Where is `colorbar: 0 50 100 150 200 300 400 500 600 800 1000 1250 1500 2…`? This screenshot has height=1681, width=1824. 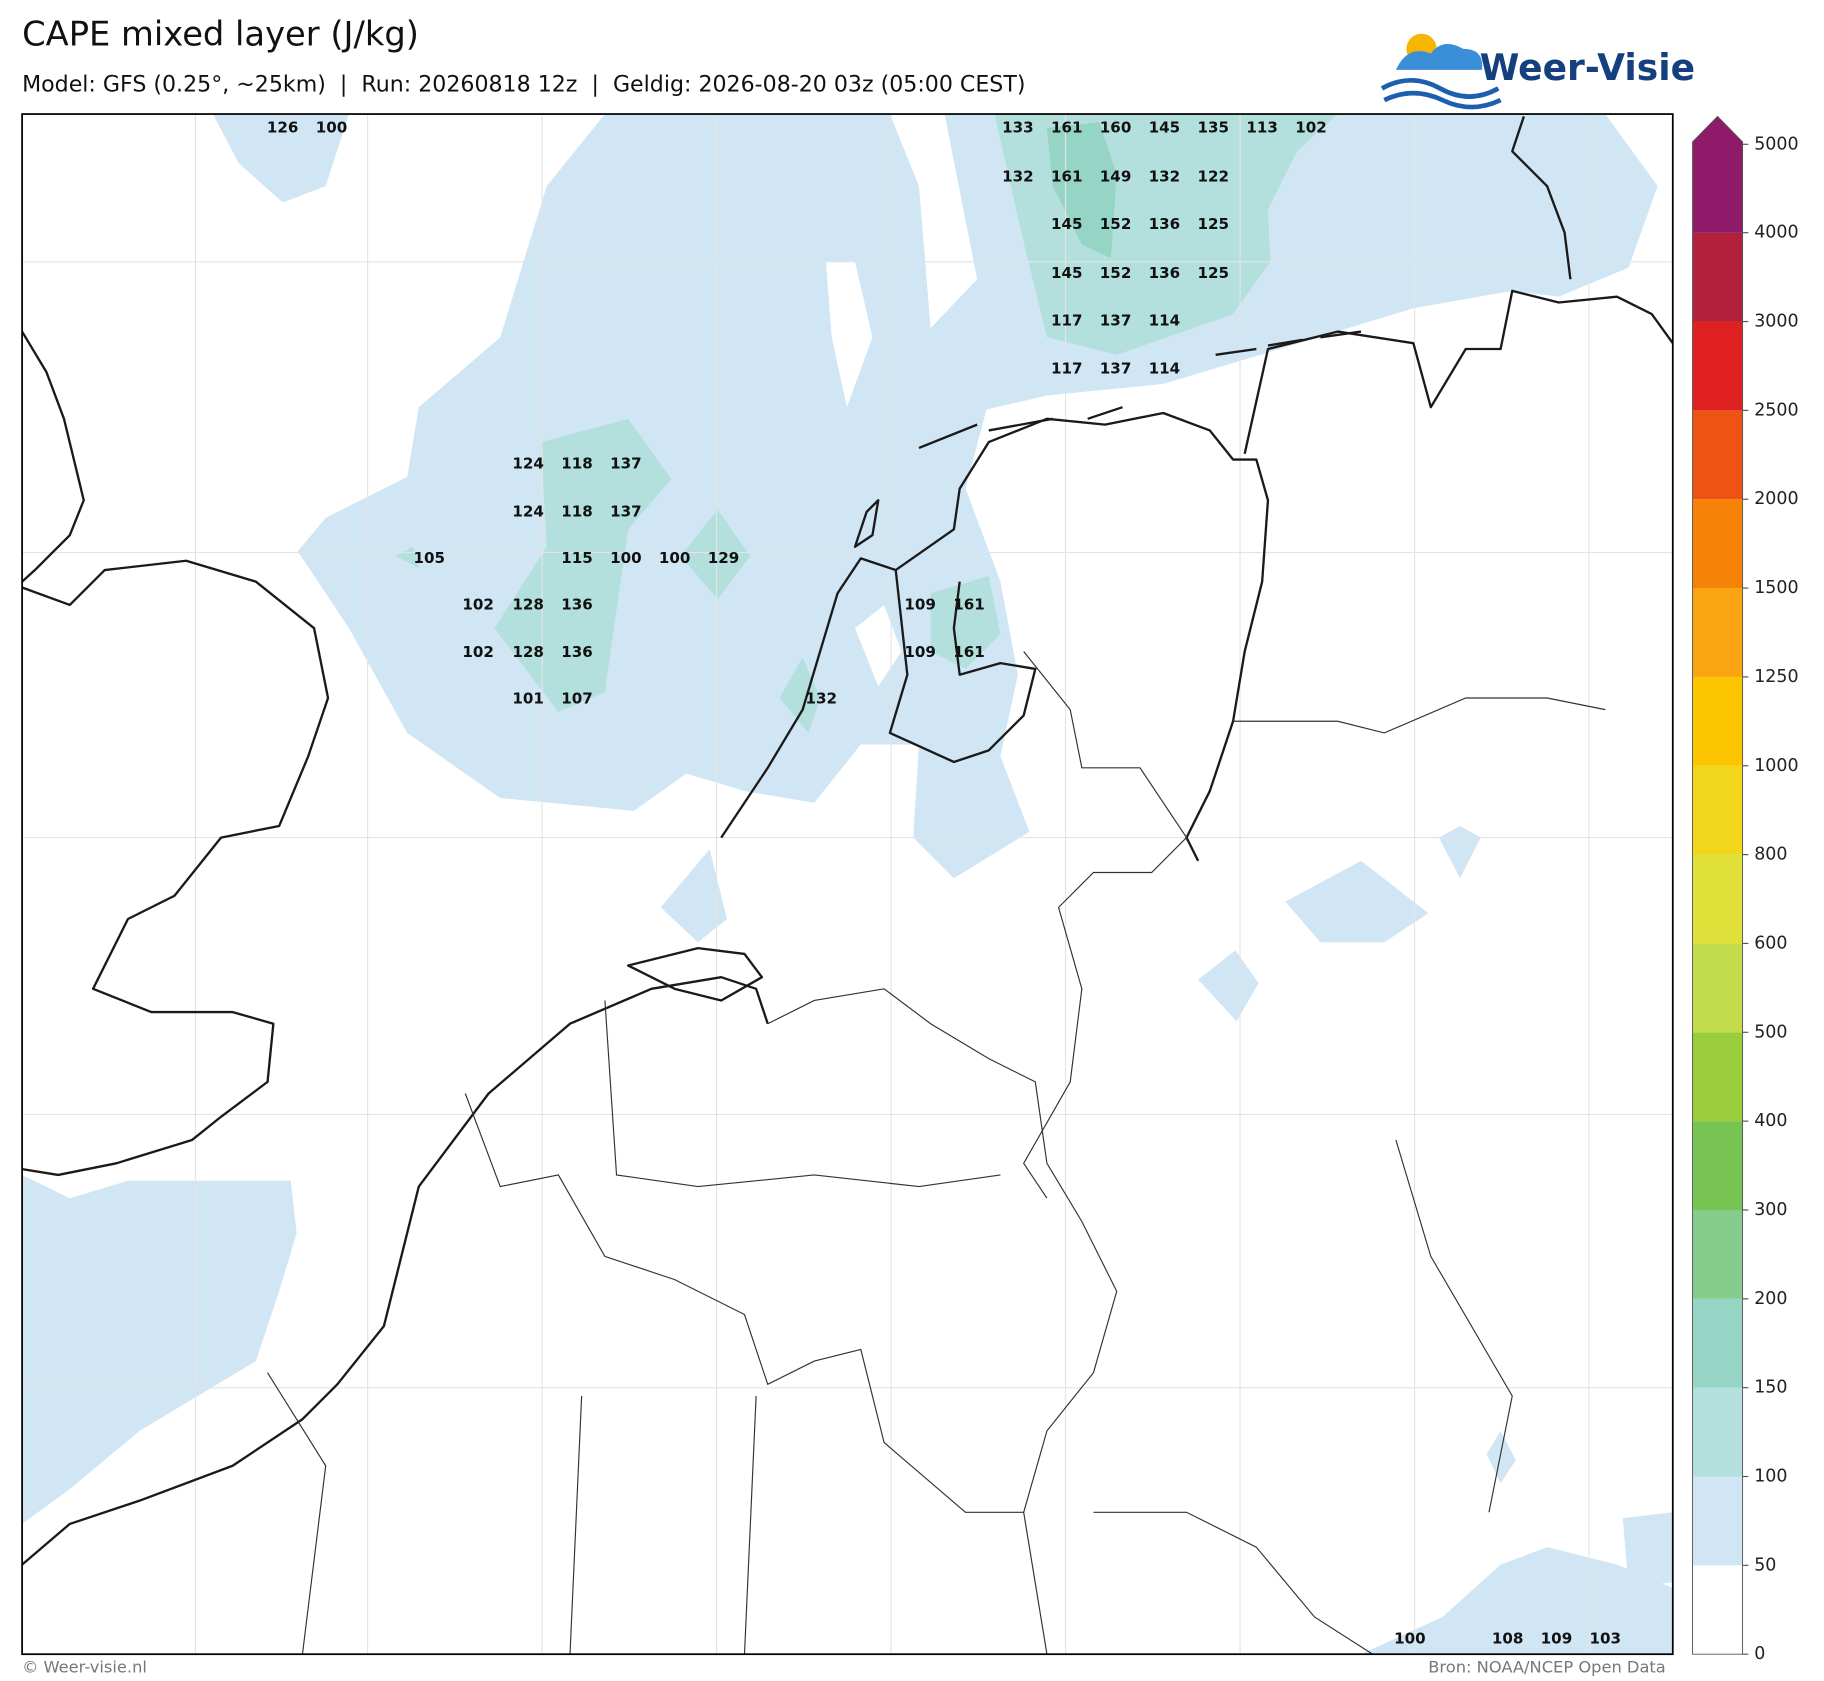 colorbar: 0 50 100 150 200 300 400 500 600 800 1000 1250 1500 2… is located at coordinates (1745, 889).